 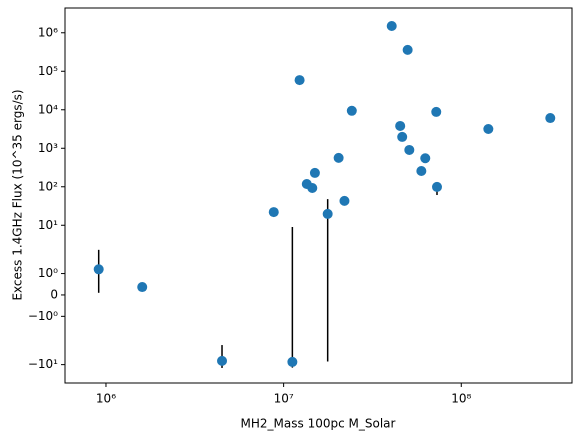 I want to click on y-tick-label: 10², so click(x=48, y=186).